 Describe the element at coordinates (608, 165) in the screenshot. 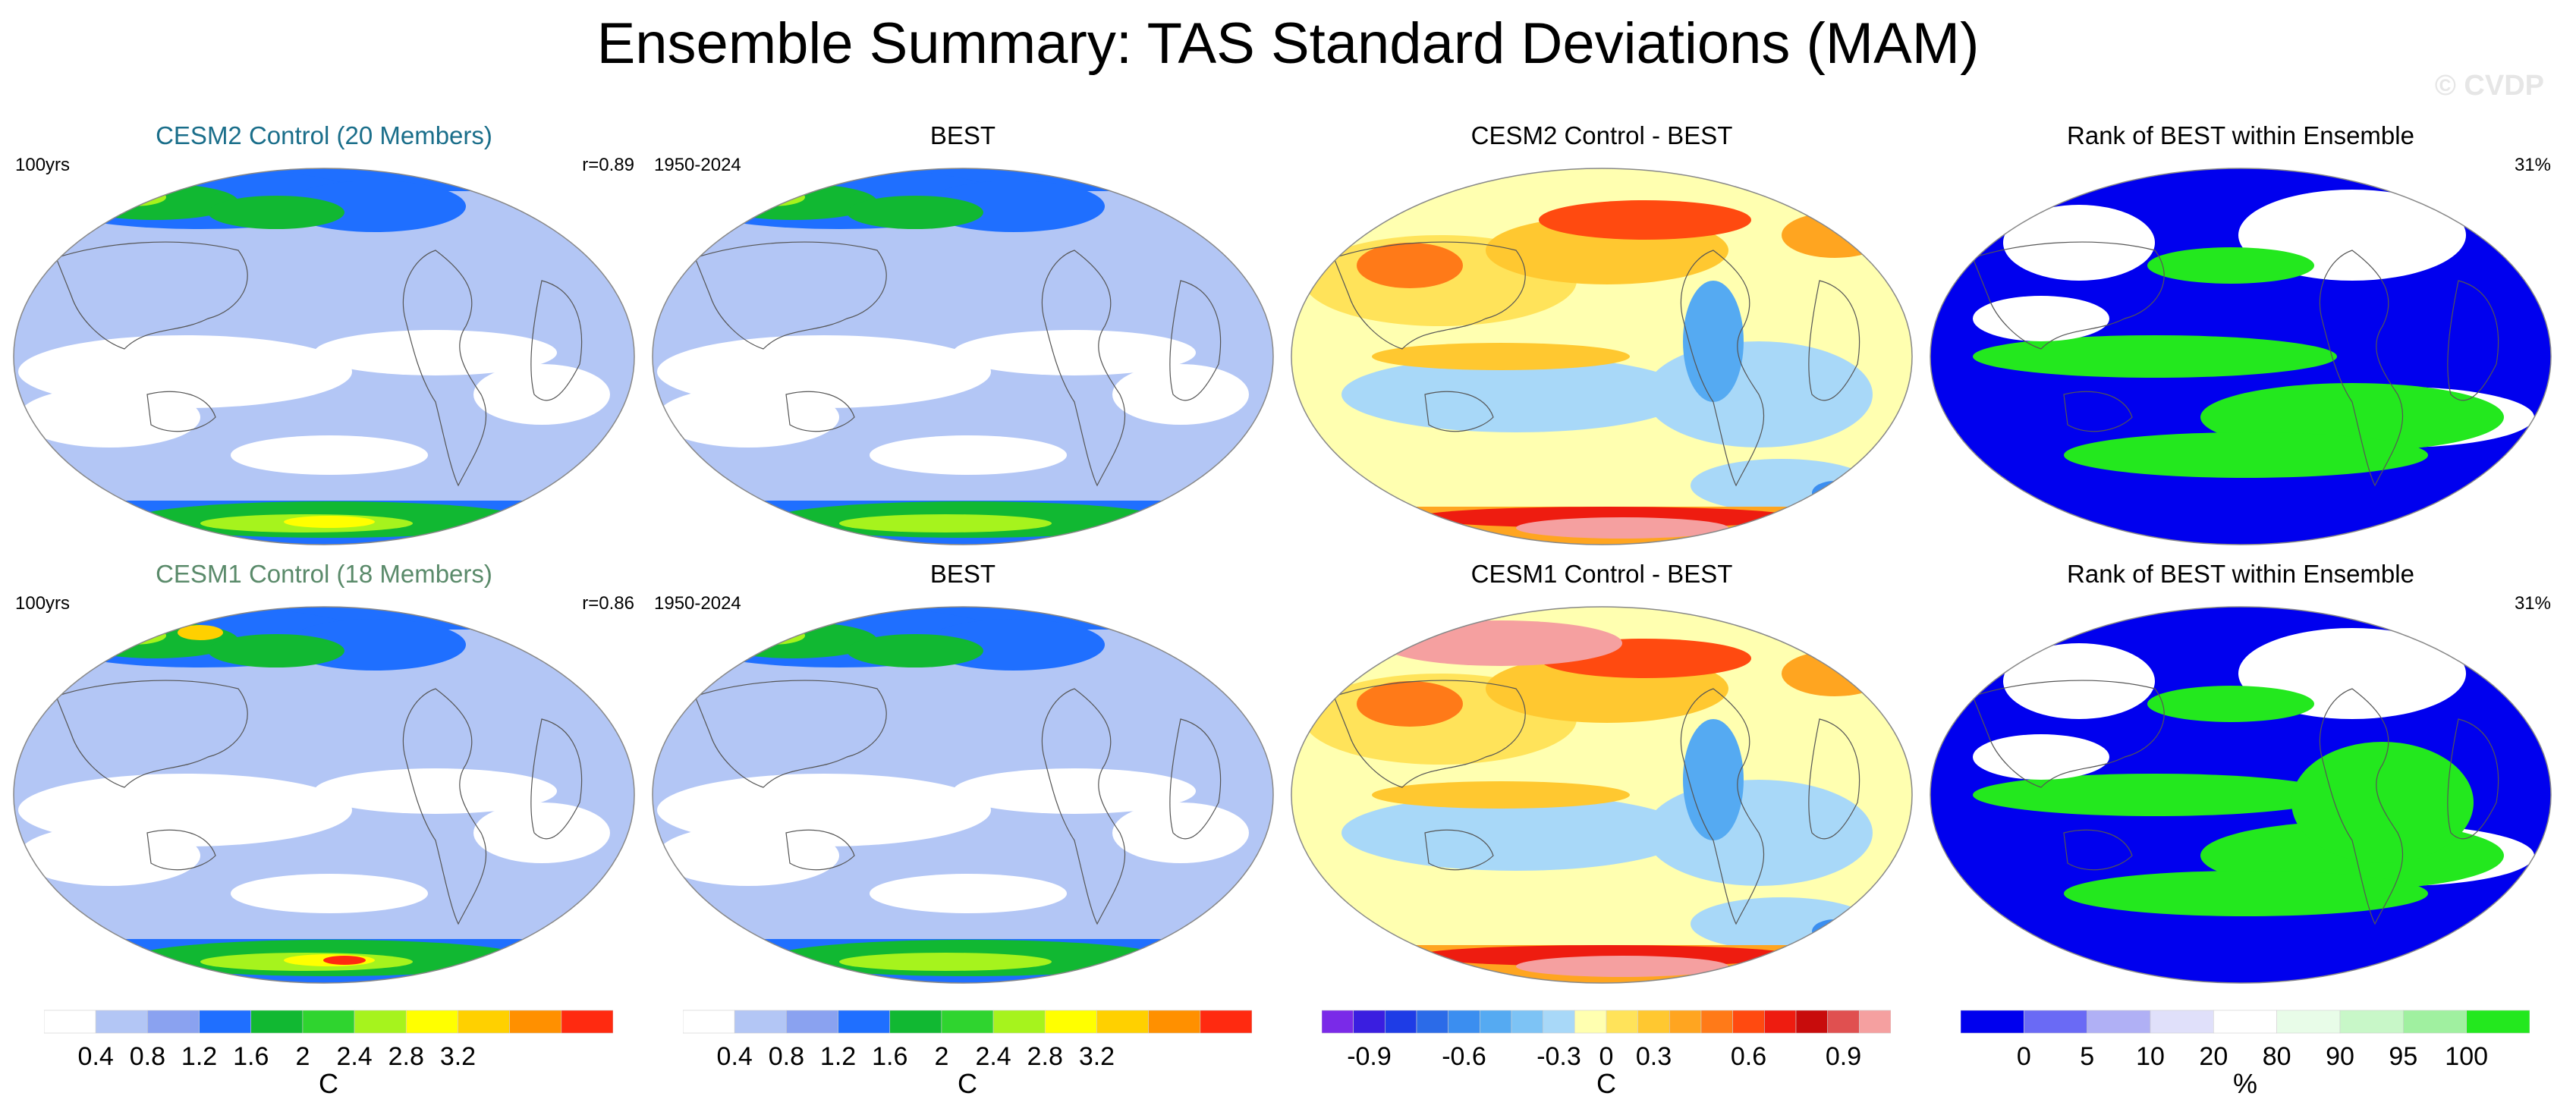

I see `panel-stat-label: r=0.89` at that location.